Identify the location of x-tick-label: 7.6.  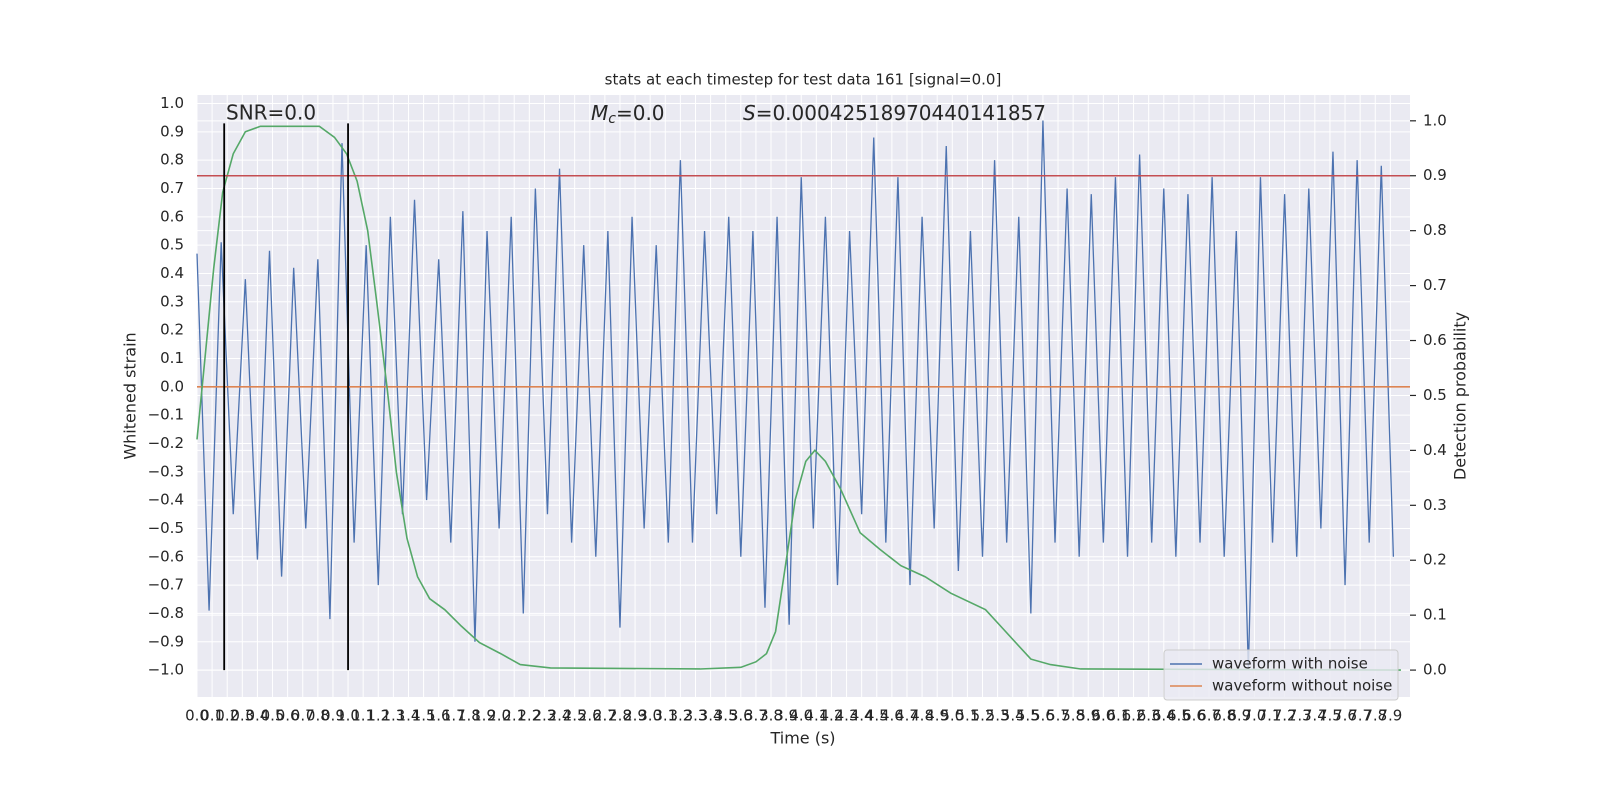
(1345, 716).